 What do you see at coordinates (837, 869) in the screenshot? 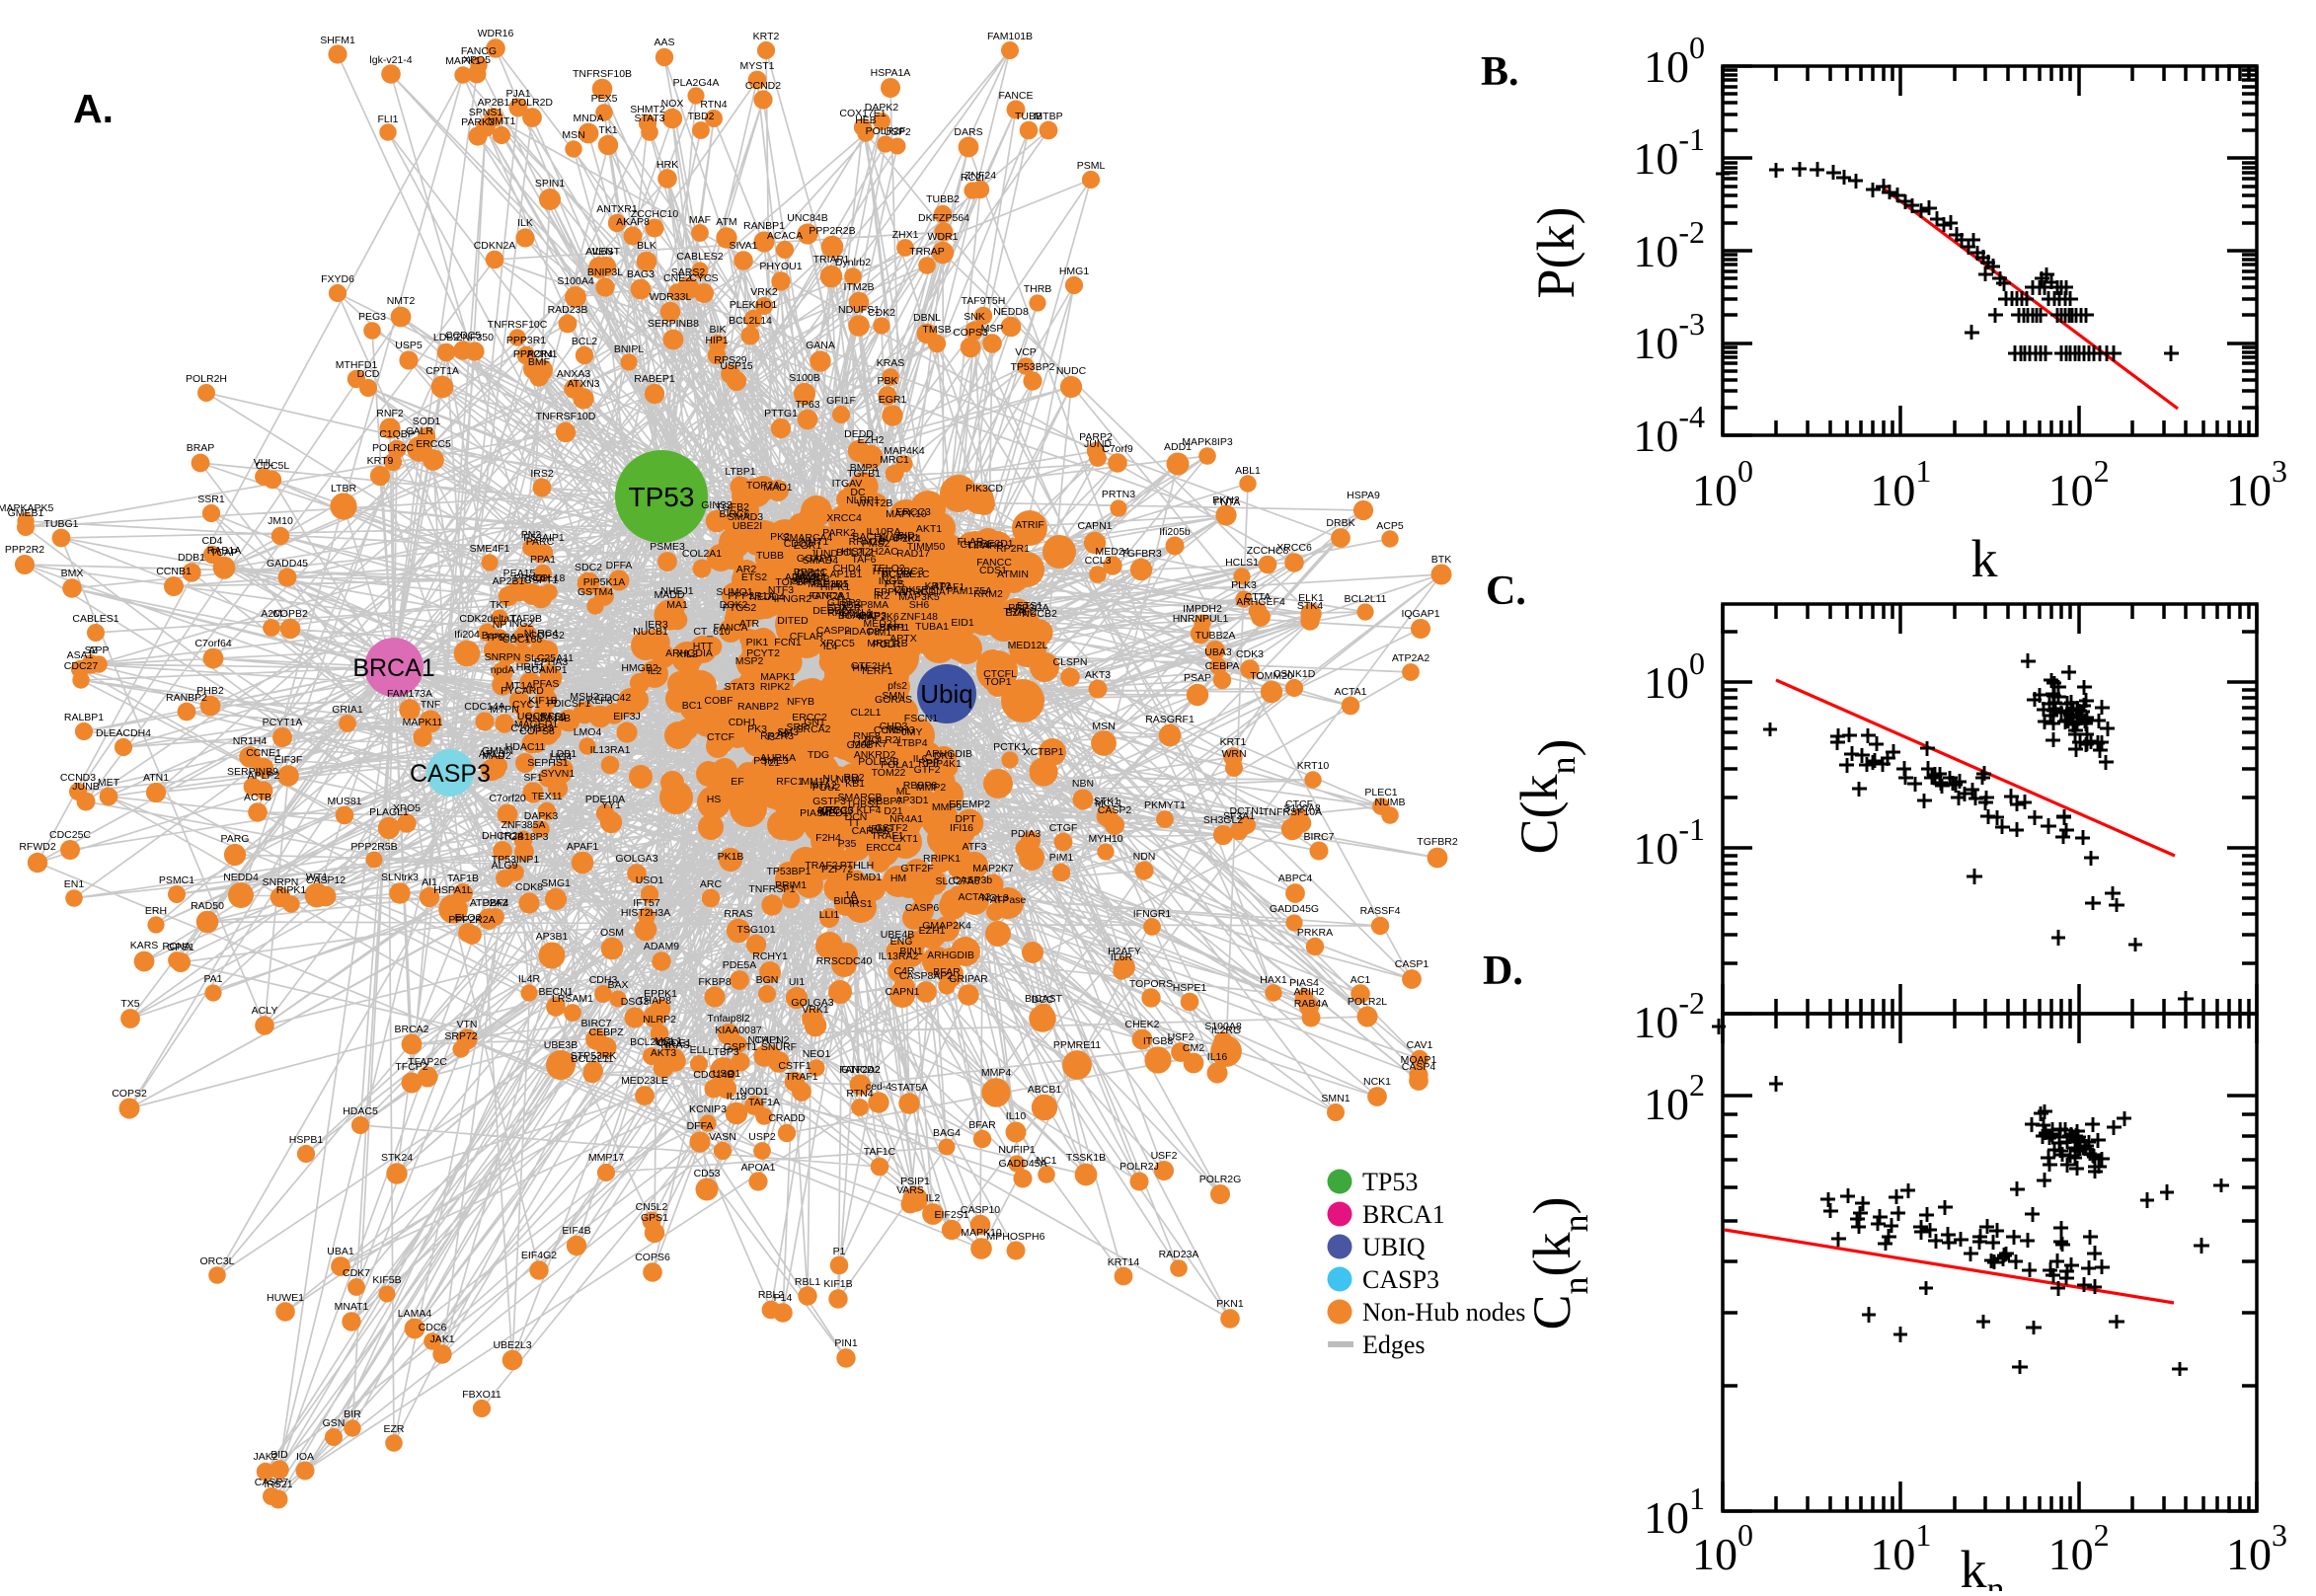
I see `svg-text: PZP72` at bounding box center [837, 869].